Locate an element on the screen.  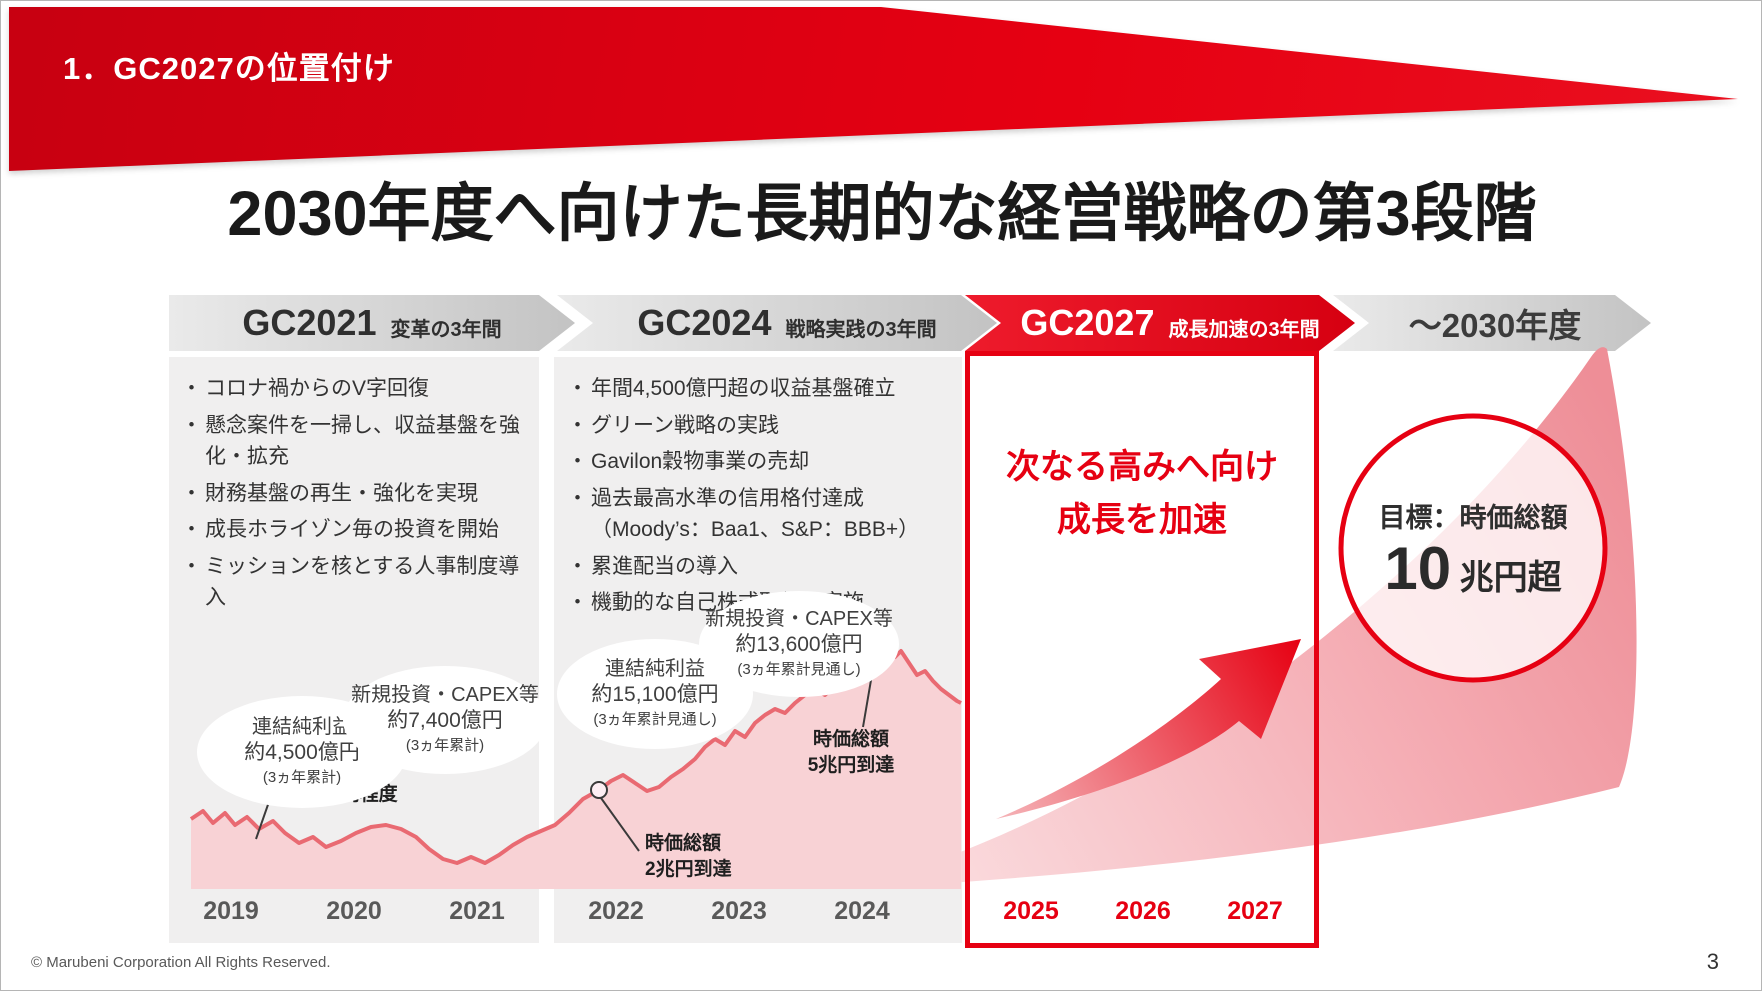
bubble-net-profit-gc2024 is located at coordinates (655, 694).